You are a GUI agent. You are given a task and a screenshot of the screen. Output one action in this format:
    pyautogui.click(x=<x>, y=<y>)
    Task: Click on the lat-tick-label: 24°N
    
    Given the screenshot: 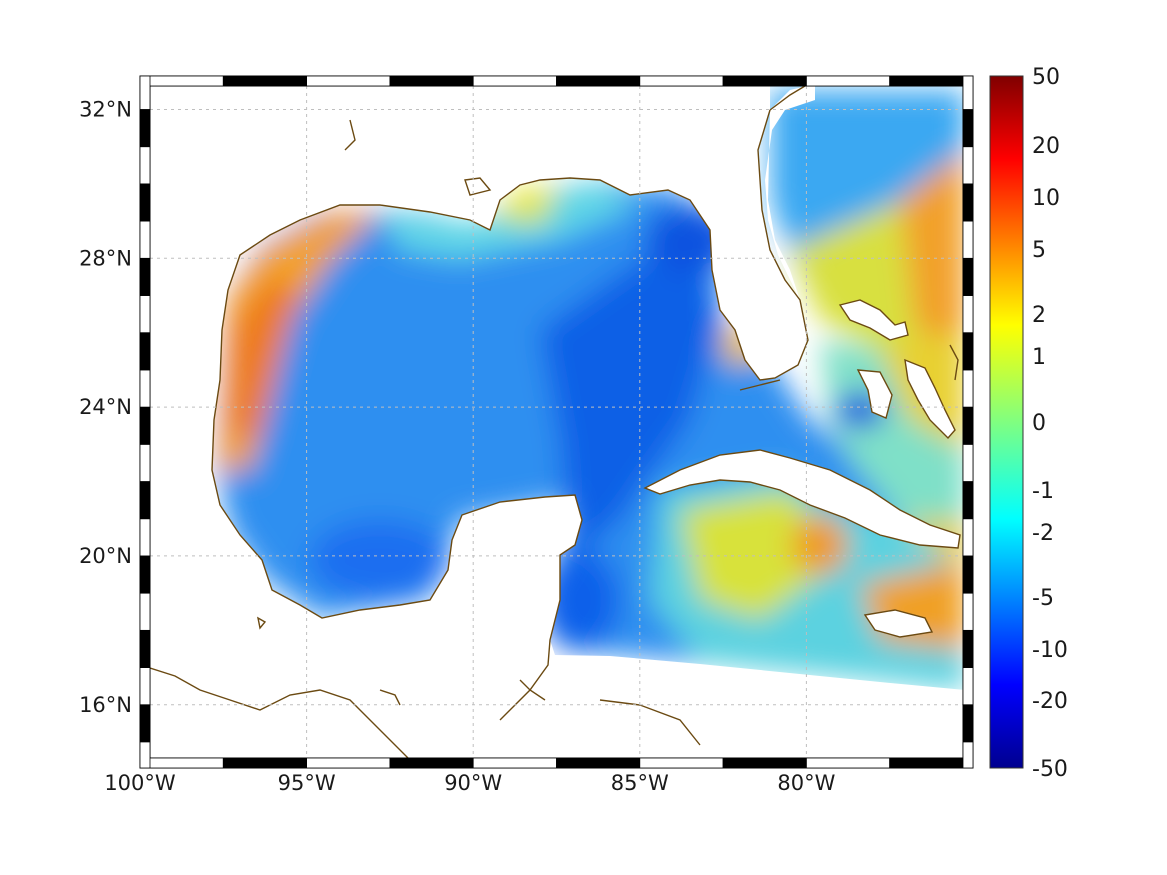 What is the action you would take?
    pyautogui.click(x=105, y=407)
    